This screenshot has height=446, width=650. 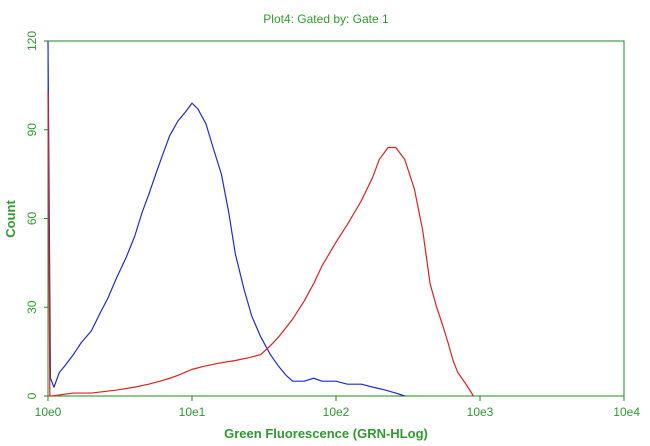 I want to click on y-tick-label: 90, so click(x=32, y=130).